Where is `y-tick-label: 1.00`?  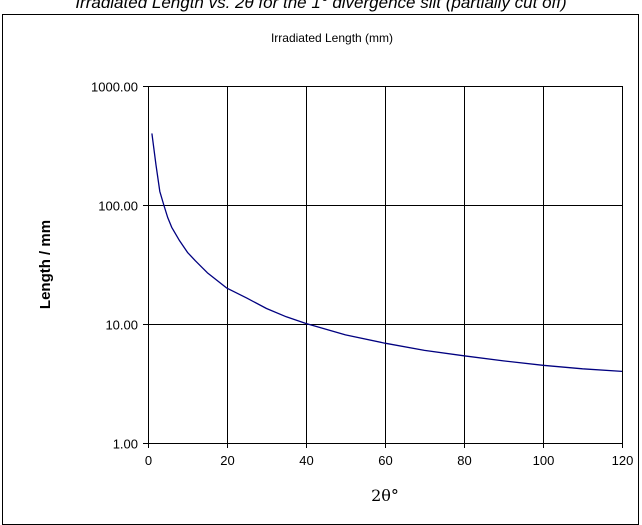 y-tick-label: 1.00 is located at coordinates (125, 444).